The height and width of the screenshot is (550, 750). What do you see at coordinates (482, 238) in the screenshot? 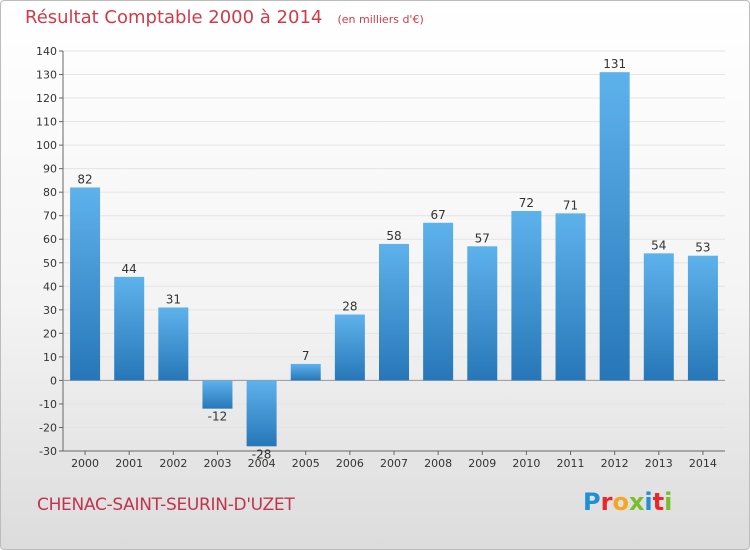
I see `data-label: 57` at bounding box center [482, 238].